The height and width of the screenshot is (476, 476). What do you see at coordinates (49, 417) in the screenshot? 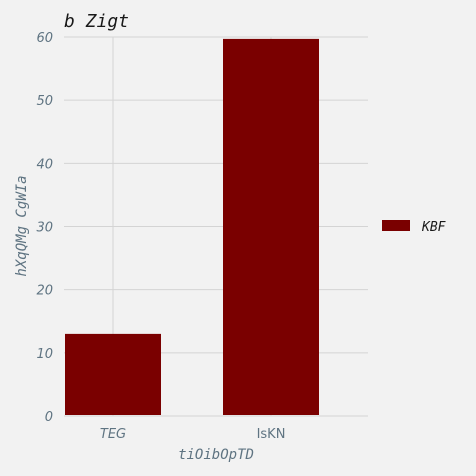
I see `y-tick-label: 0` at bounding box center [49, 417].